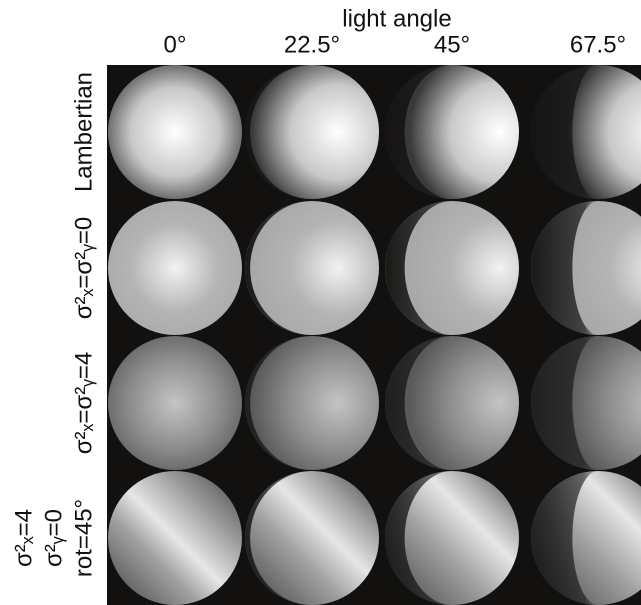  I want to click on row-label: rot=45°, so click(83, 538).